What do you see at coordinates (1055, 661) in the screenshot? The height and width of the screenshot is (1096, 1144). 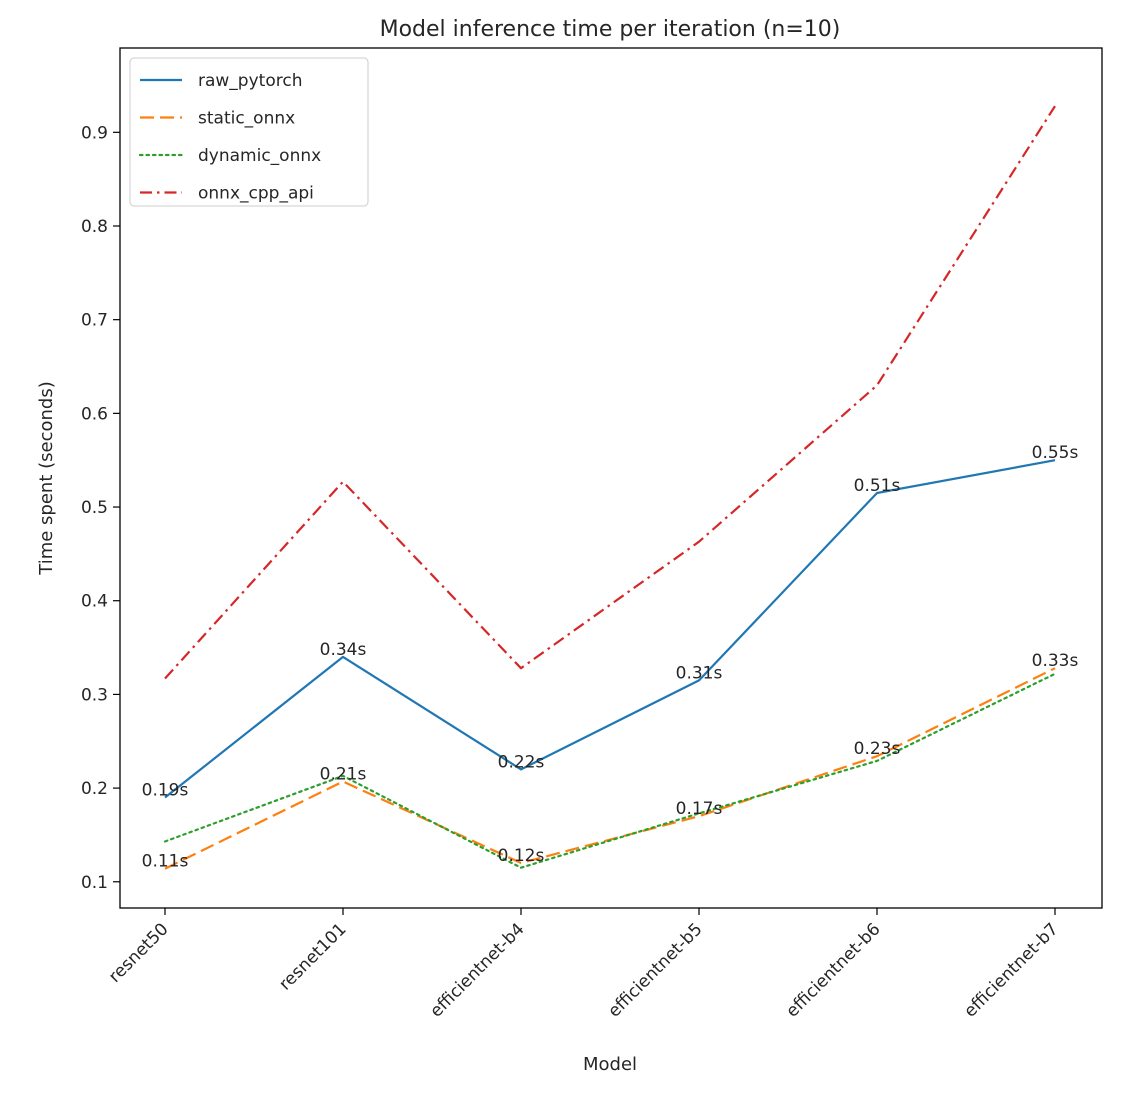 I see `data-label-static_onnx: 0.33s` at bounding box center [1055, 661].